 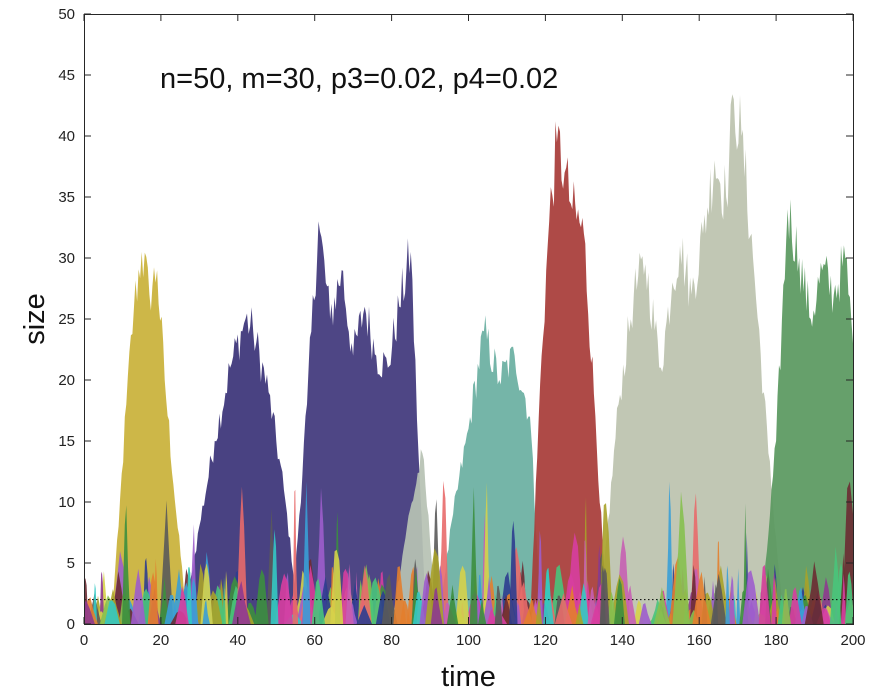 What do you see at coordinates (71, 563) in the screenshot?
I see `y-tick-label: 5` at bounding box center [71, 563].